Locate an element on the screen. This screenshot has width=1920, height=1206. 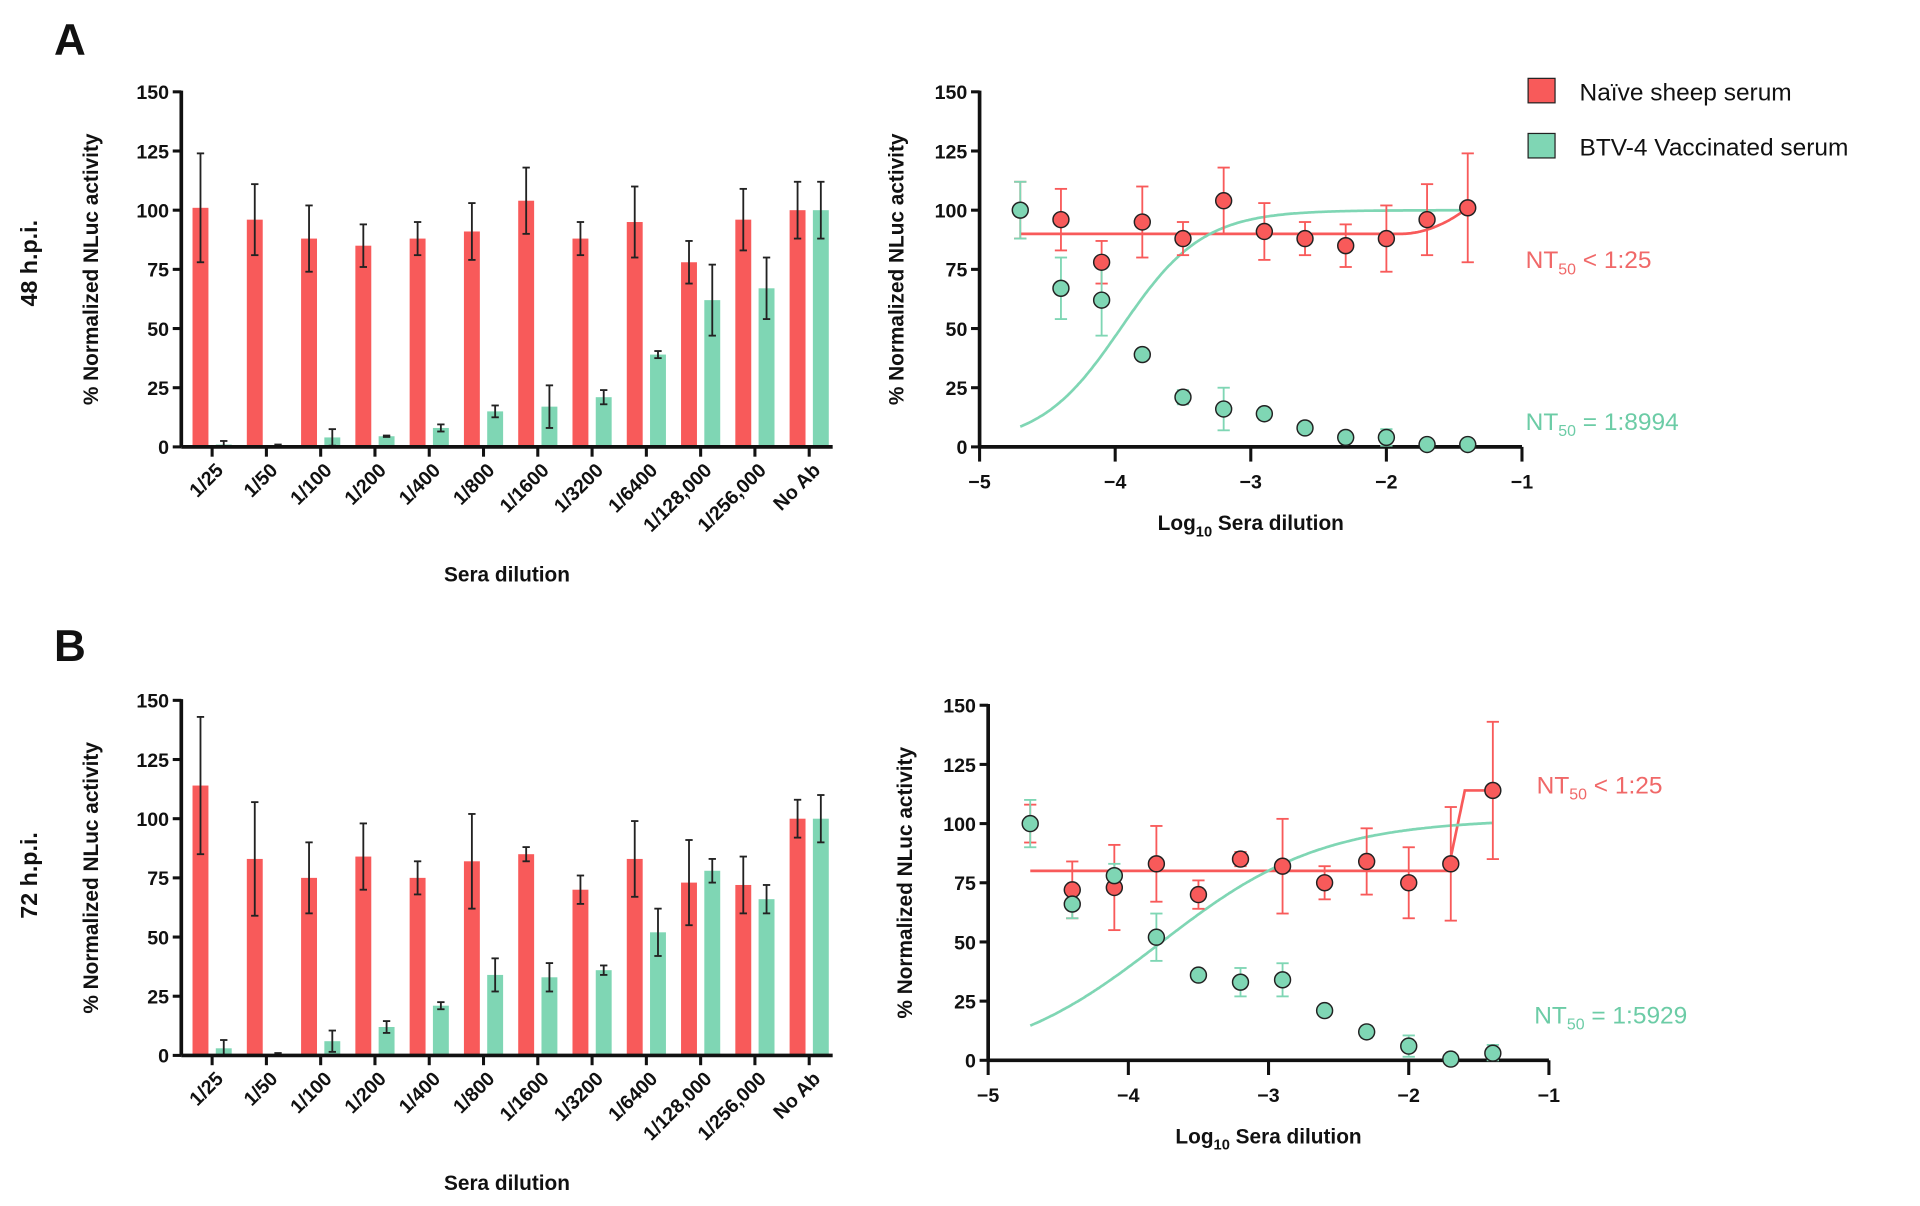
x-axis-label: Log10 Sera dilution is located at coordinates (1268, 1140).